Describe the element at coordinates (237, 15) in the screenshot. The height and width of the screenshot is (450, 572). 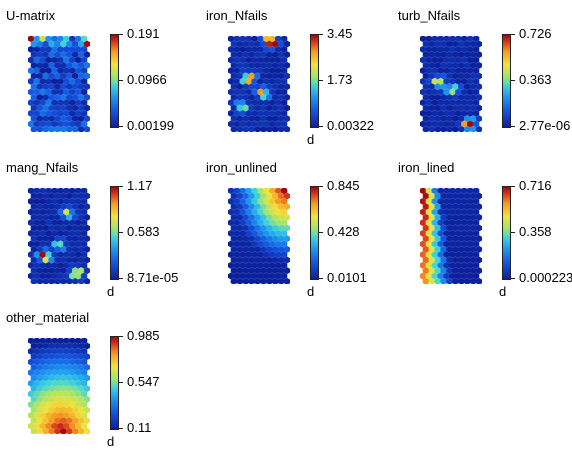
I see `plane-title: iron_Nfails` at that location.